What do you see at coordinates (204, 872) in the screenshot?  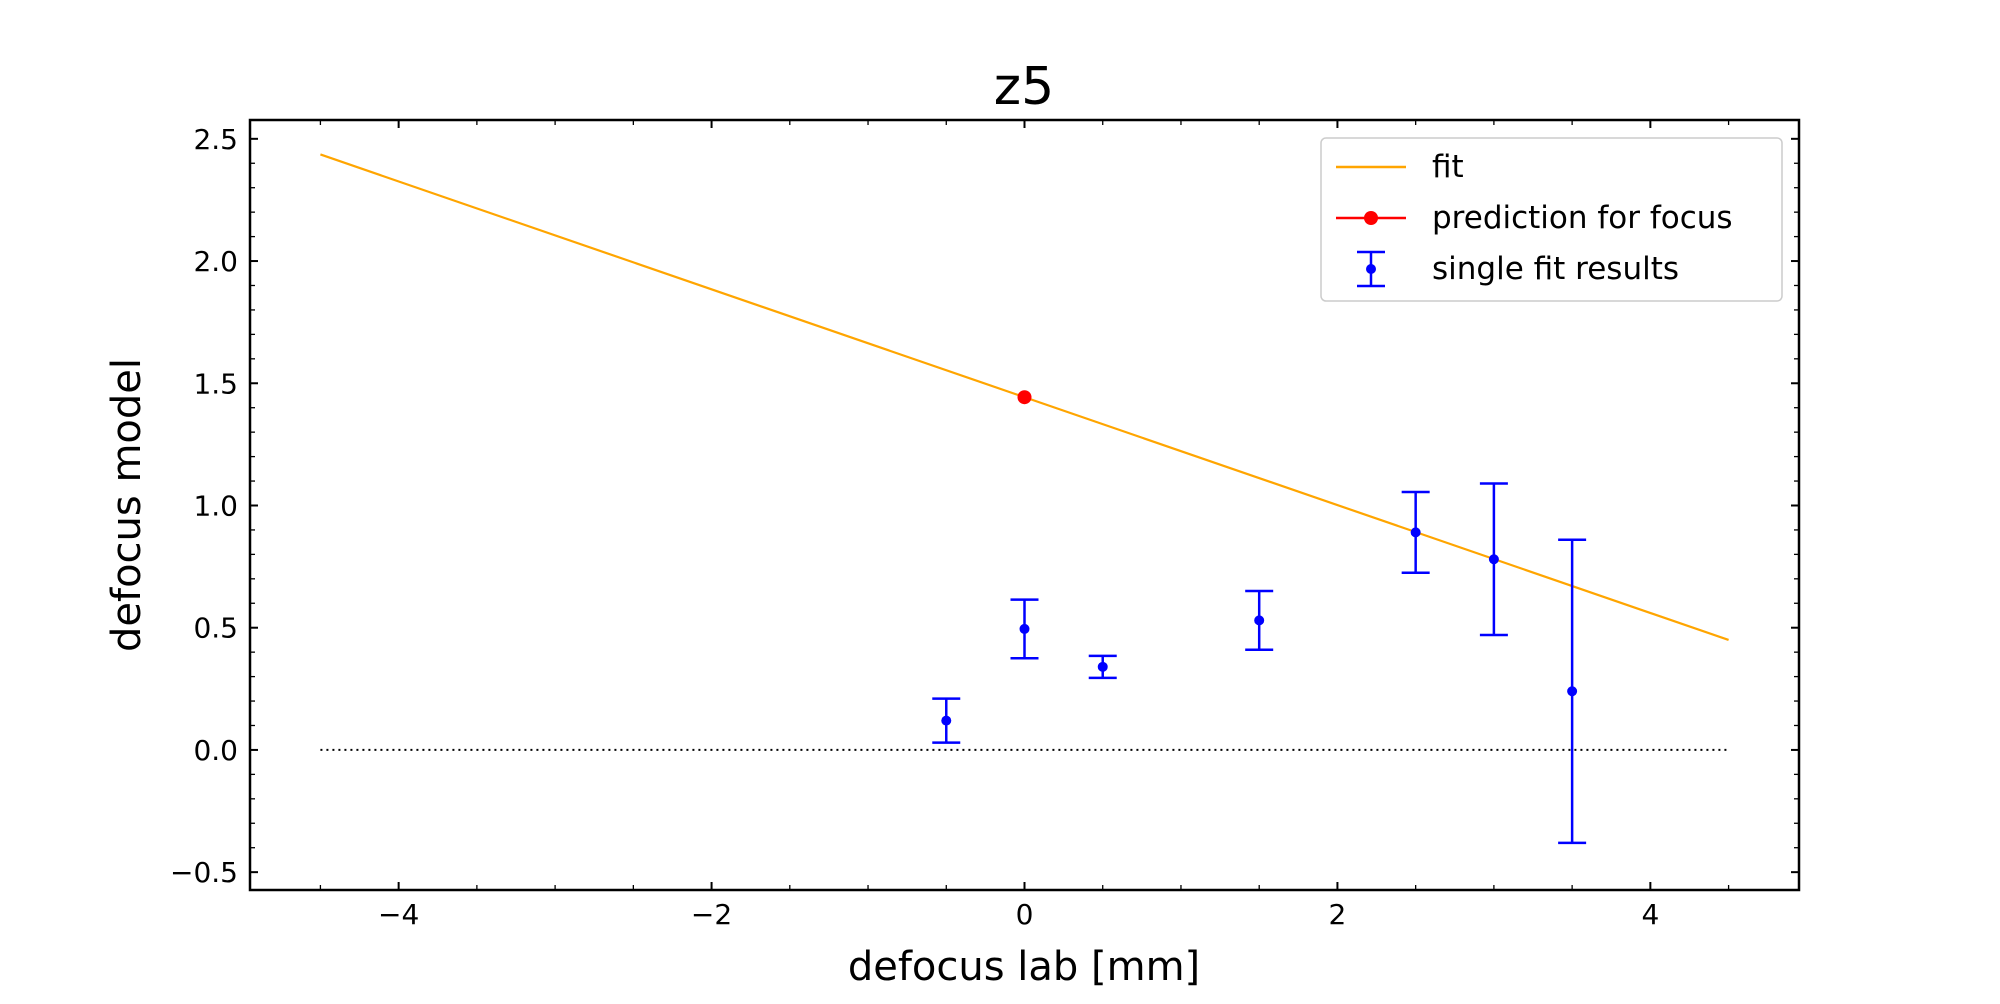 I see `y-tick-label: −0.5` at bounding box center [204, 872].